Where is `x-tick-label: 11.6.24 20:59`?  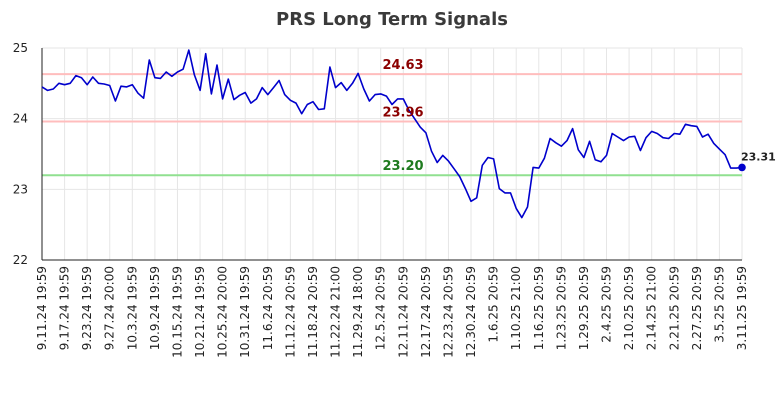
x-tick-label: 11.6.24 20:59 is located at coordinates (268, 308).